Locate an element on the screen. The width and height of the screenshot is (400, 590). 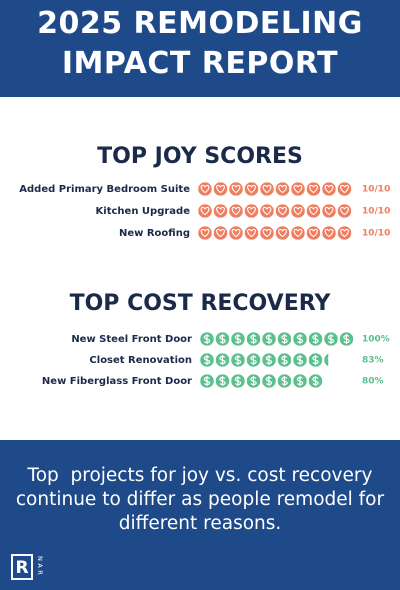
value-label: 80% is located at coordinates (373, 382).